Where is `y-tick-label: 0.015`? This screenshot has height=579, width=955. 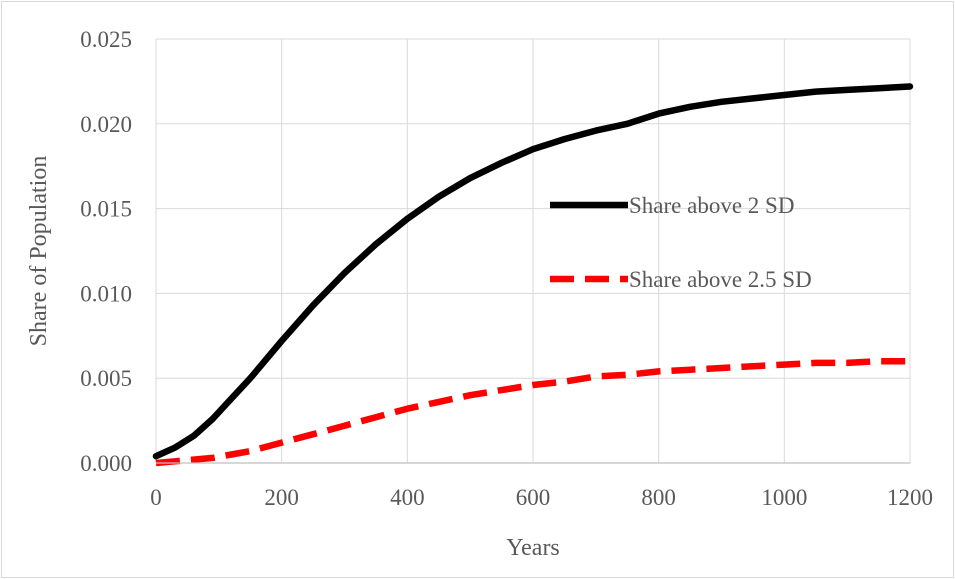
y-tick-label: 0.015 is located at coordinates (106, 209).